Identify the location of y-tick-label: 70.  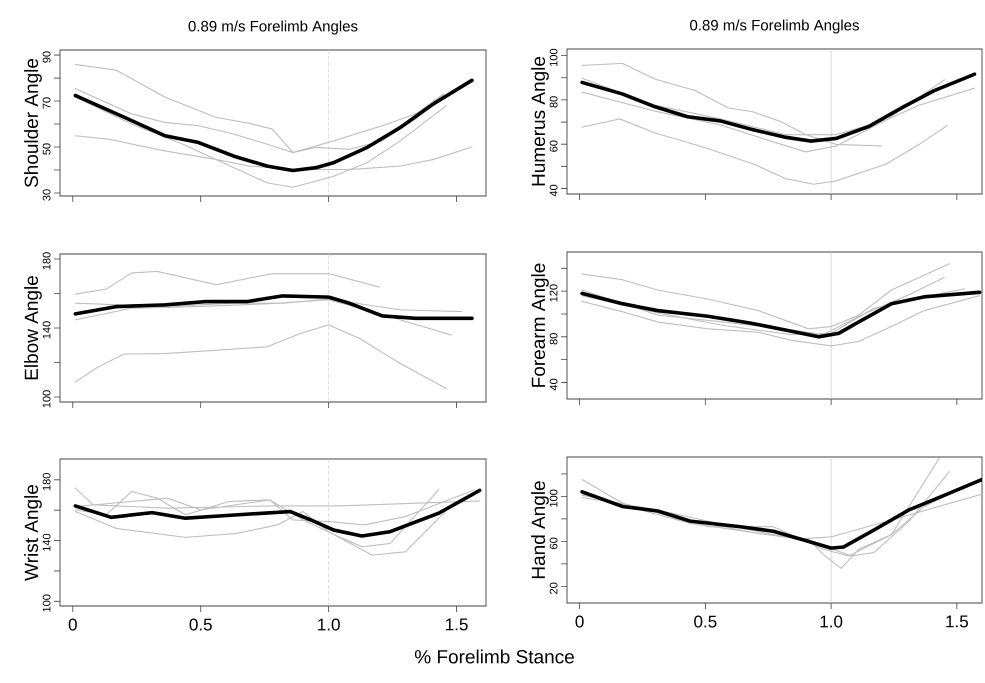
(46, 103).